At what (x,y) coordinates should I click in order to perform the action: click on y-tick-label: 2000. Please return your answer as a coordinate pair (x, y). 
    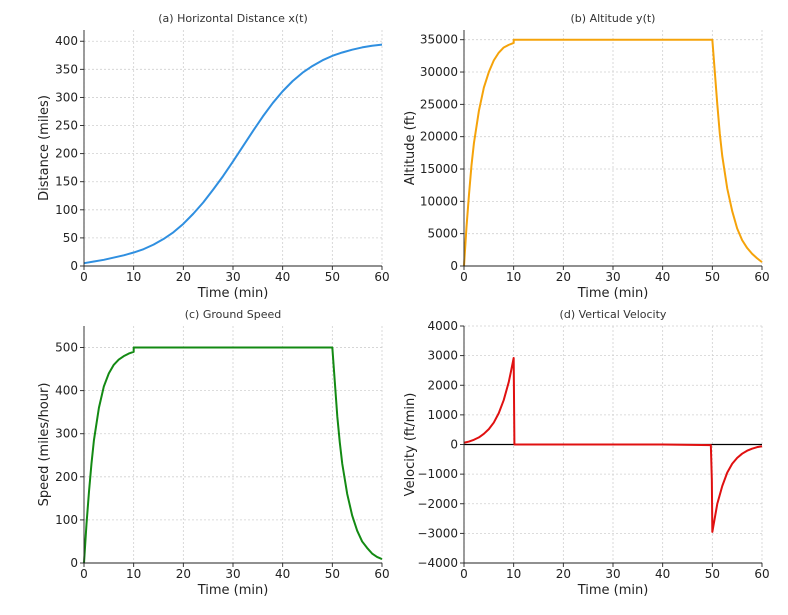
    Looking at the image, I should click on (442, 385).